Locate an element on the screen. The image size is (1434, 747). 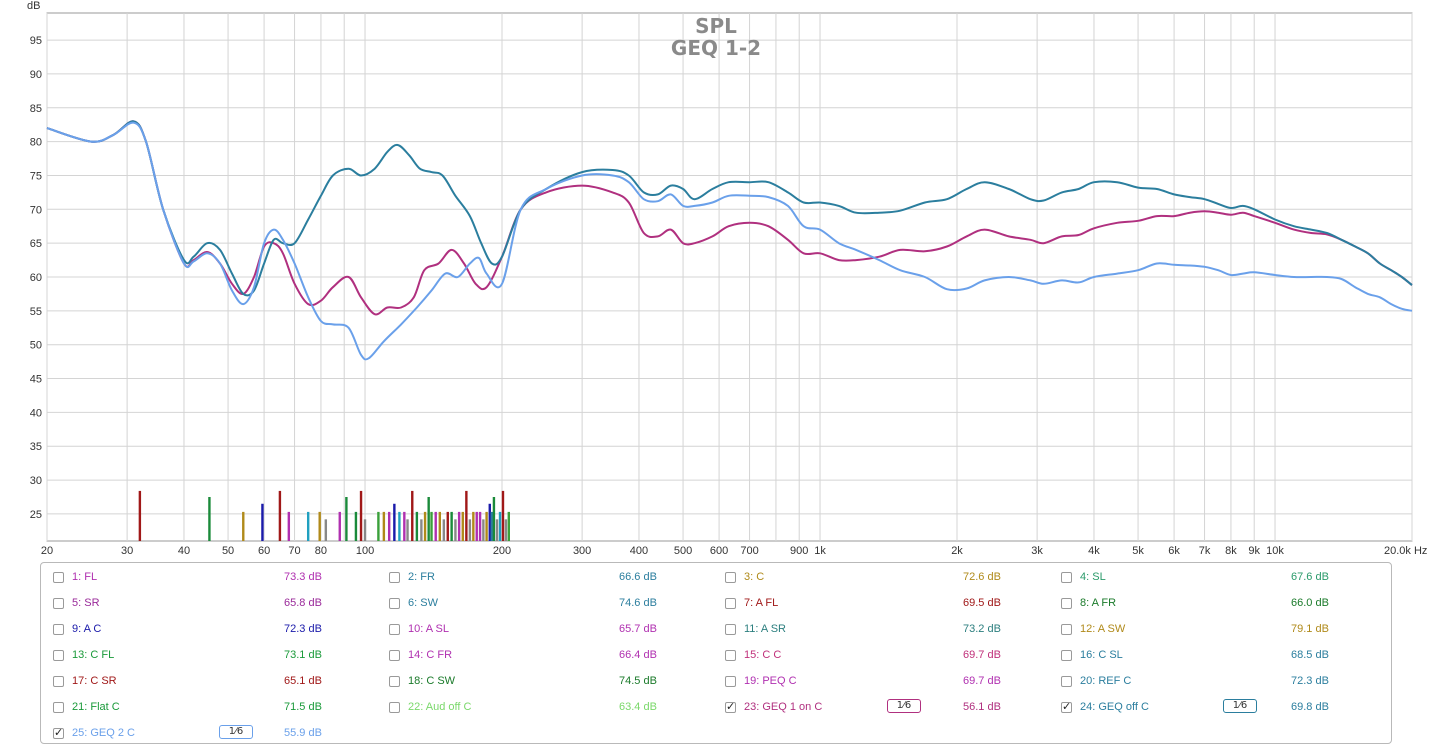
legend-item: 19: PEQ C 69.7 dB is located at coordinates (885, 683).